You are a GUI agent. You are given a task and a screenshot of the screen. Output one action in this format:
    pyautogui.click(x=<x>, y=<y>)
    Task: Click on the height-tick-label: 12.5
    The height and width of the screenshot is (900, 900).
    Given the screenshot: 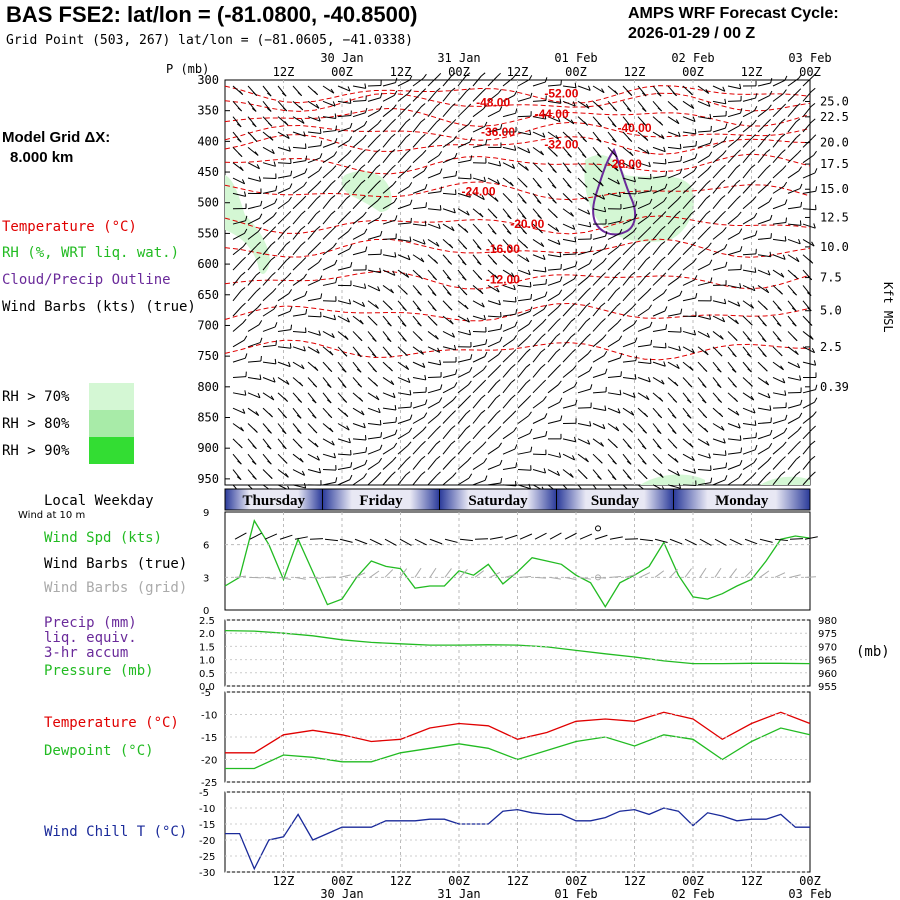 What is the action you would take?
    pyautogui.click(x=834, y=217)
    